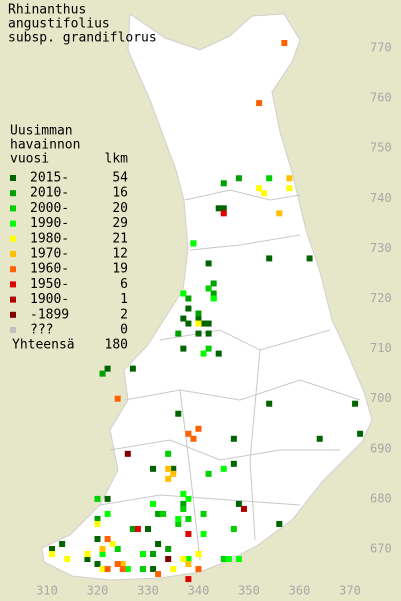 The image size is (401, 601). Describe the element at coordinates (116, 345) in the screenshot. I see `total-count: 180` at that location.